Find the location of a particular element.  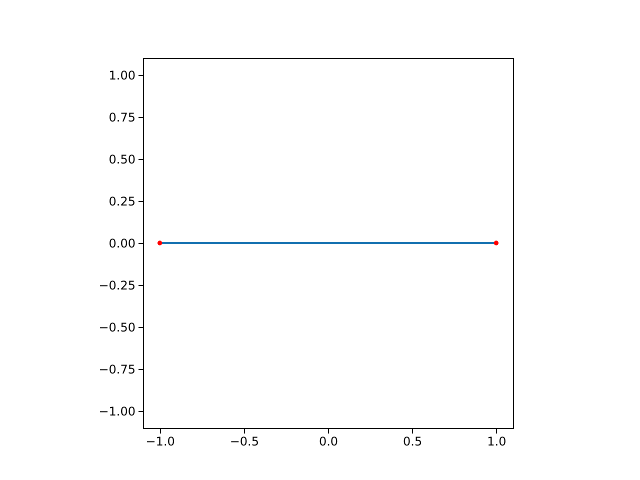

x-tick-label: 0.0 is located at coordinates (328, 441).